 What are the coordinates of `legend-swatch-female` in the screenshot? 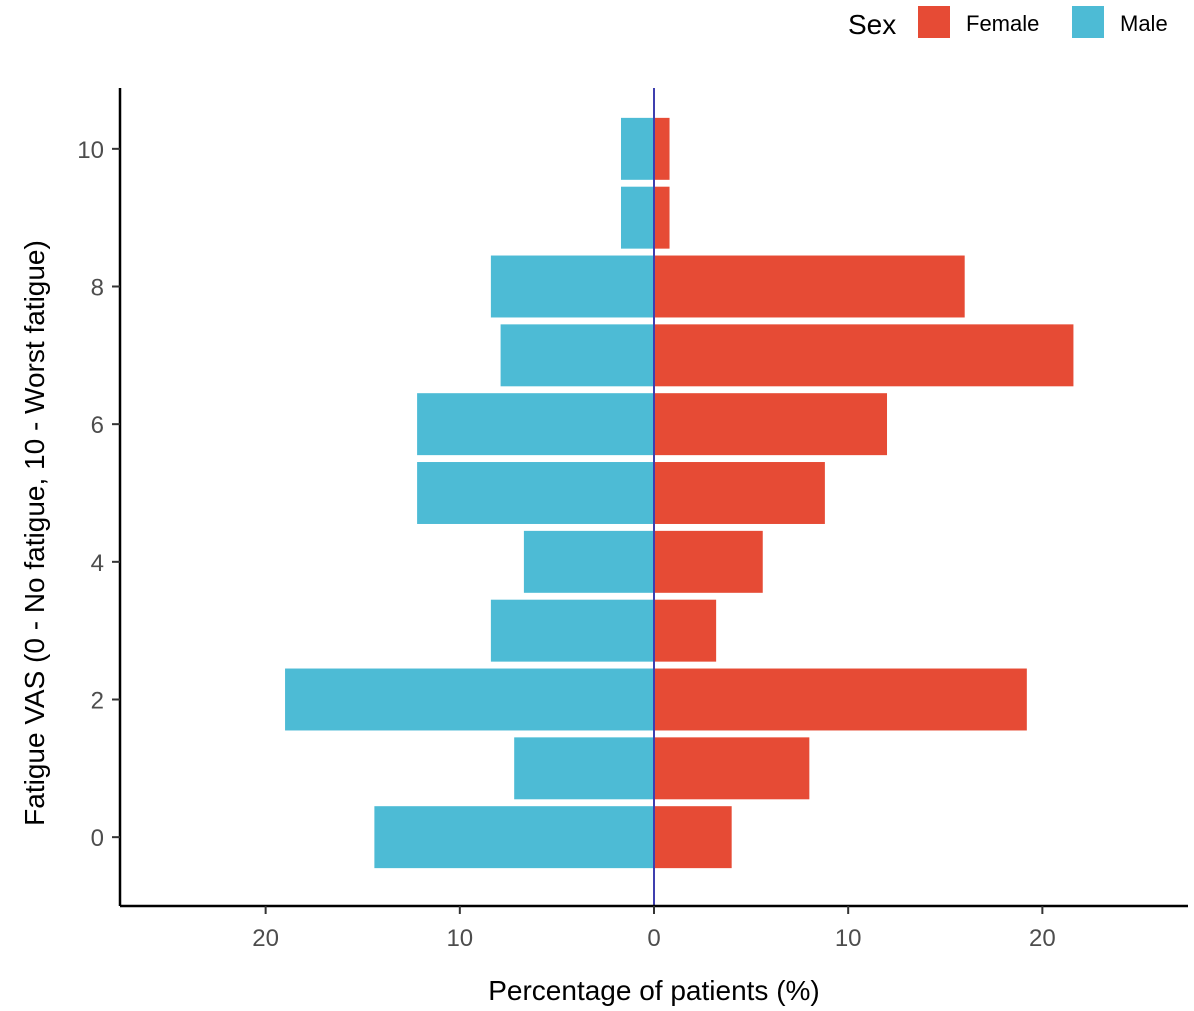 It's located at (934, 22).